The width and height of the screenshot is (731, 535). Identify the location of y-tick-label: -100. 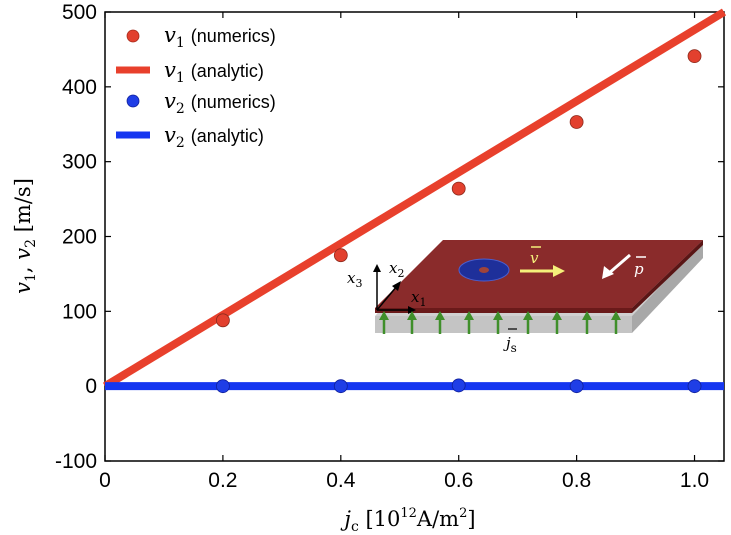
(76, 461).